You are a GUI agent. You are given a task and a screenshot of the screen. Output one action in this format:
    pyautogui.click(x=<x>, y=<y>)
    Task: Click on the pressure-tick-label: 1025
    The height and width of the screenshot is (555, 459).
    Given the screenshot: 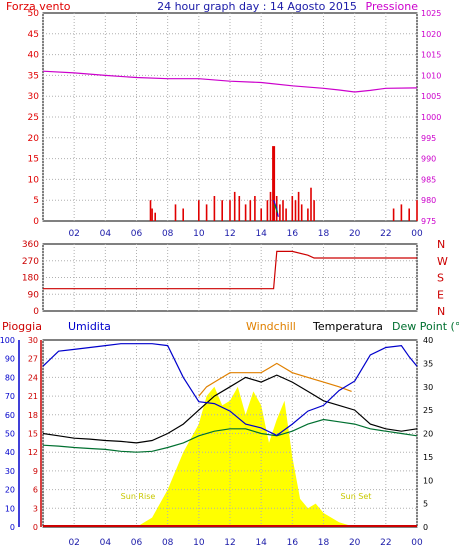 What is the action you would take?
    pyautogui.click(x=431, y=13)
    